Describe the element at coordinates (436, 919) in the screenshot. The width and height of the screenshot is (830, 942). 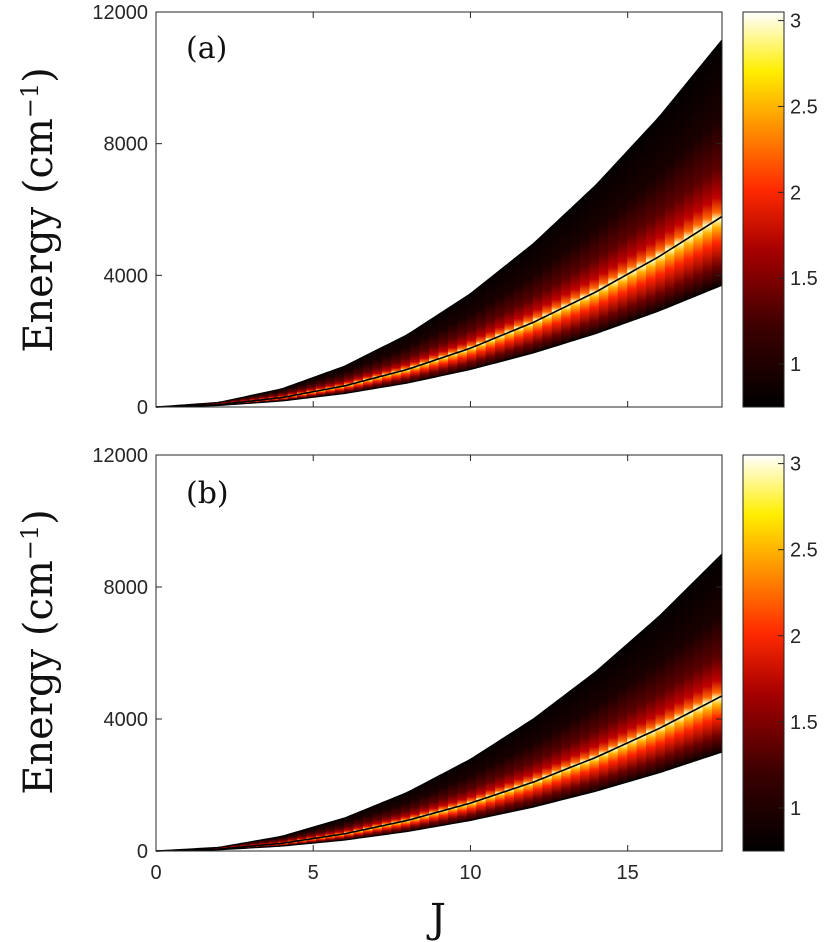
I see `x-axis-title: J` at that location.